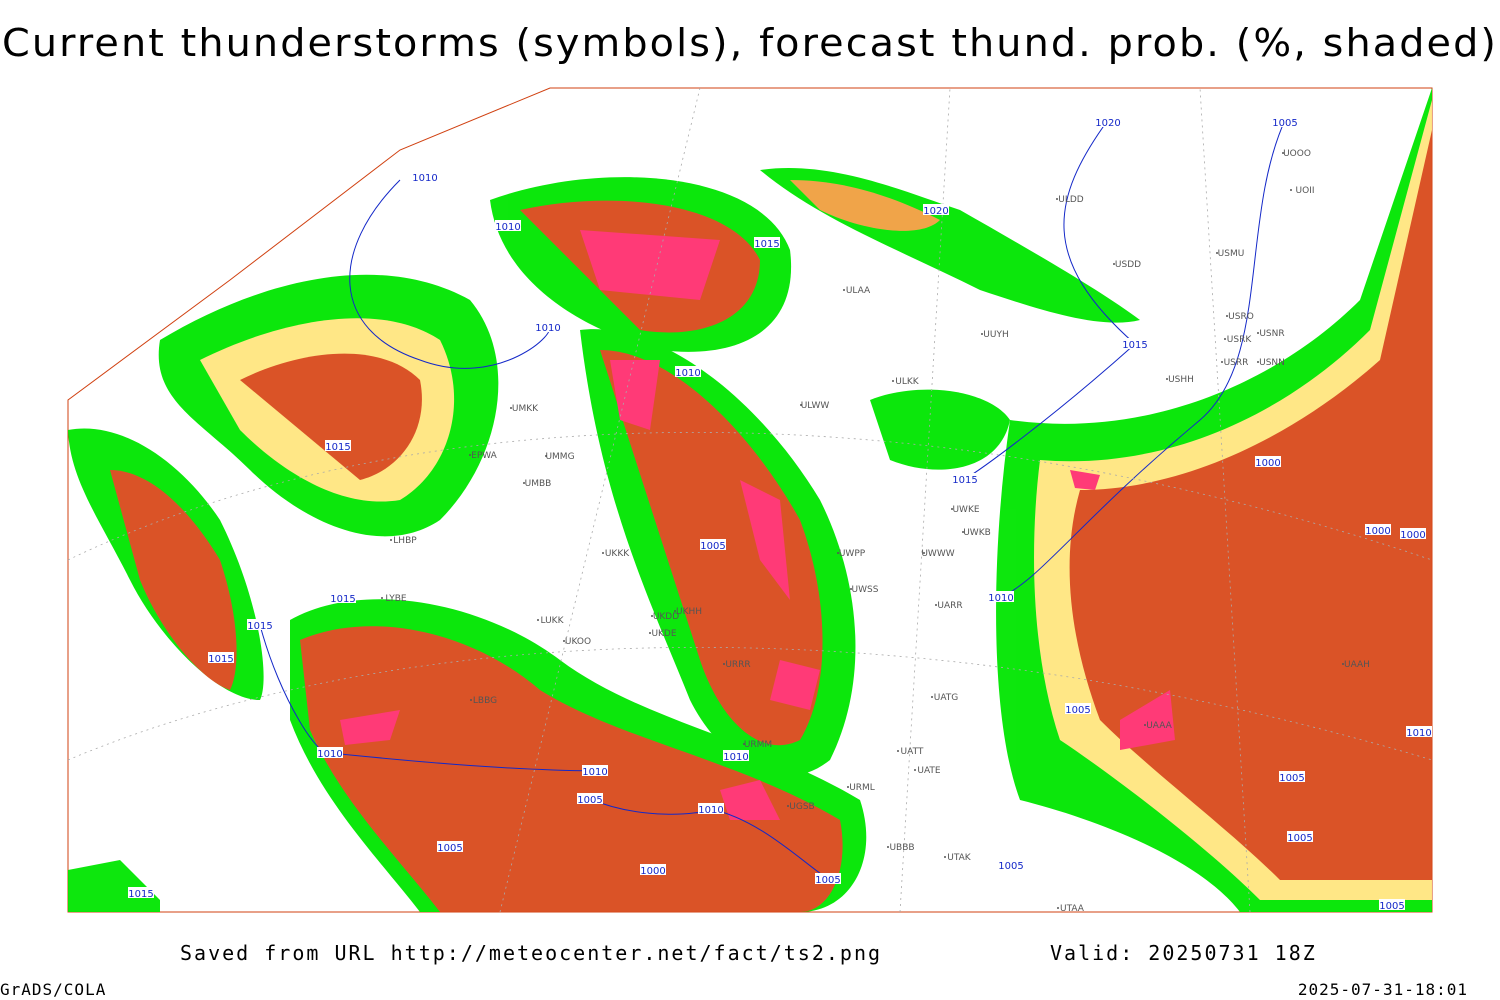 The height and width of the screenshot is (1000, 1500). Describe the element at coordinates (689, 612) in the screenshot. I see `station-label: UKHH` at that location.